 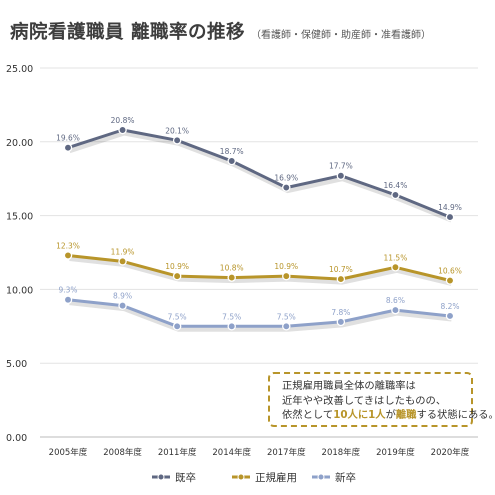 I want to click on x-tick-label: 2014年度, so click(x=231, y=452).